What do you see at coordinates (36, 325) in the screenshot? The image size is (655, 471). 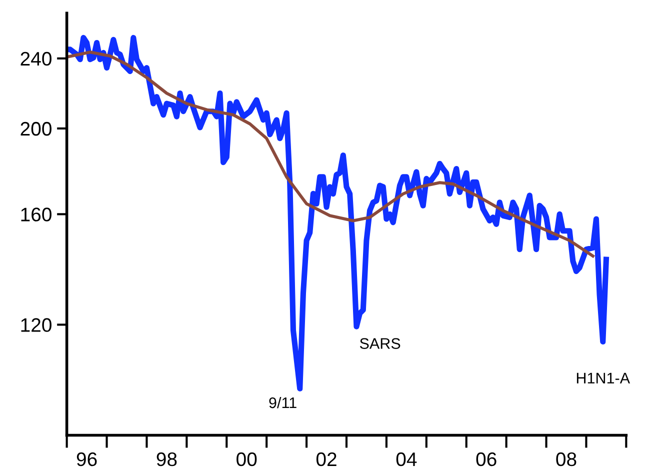 I see `y-tick-label: 120` at bounding box center [36, 325].